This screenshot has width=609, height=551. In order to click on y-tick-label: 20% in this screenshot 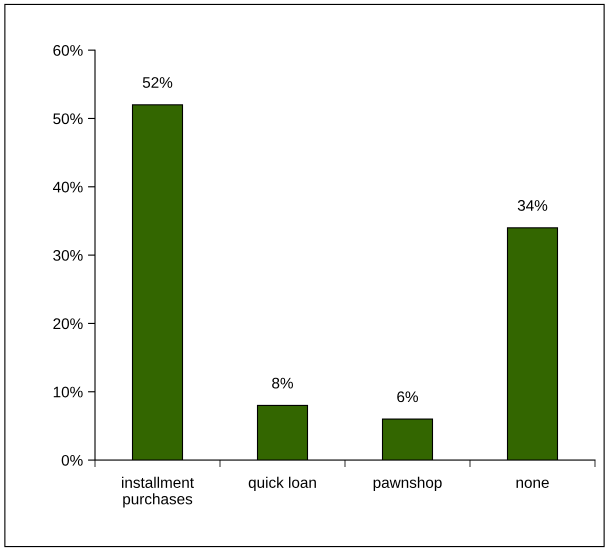, I will do `click(68, 324)`.